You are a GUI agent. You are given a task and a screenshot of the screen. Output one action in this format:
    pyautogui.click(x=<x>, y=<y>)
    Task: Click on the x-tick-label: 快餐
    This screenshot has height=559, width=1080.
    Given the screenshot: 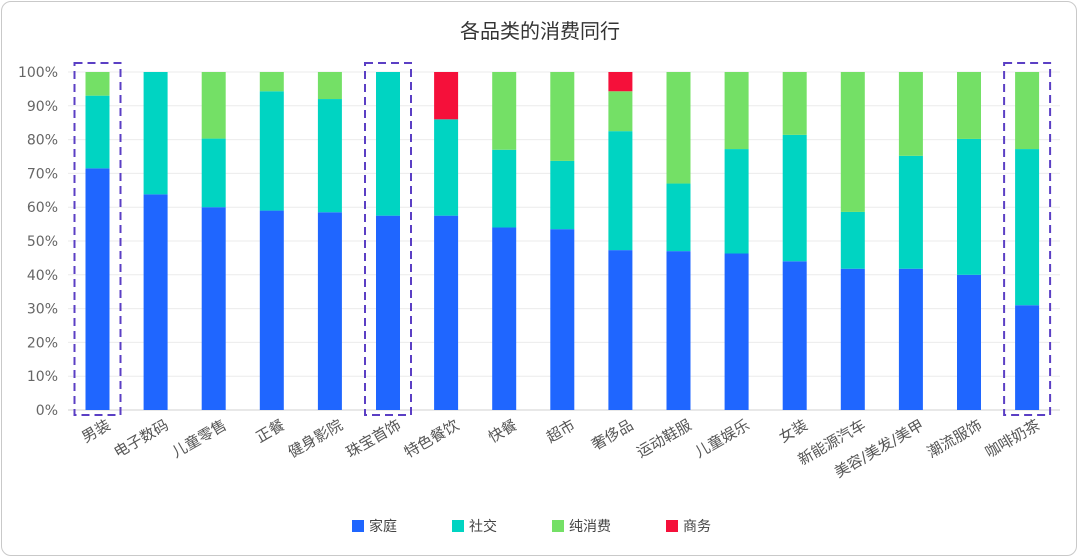 What is the action you would take?
    pyautogui.click(x=502, y=431)
    